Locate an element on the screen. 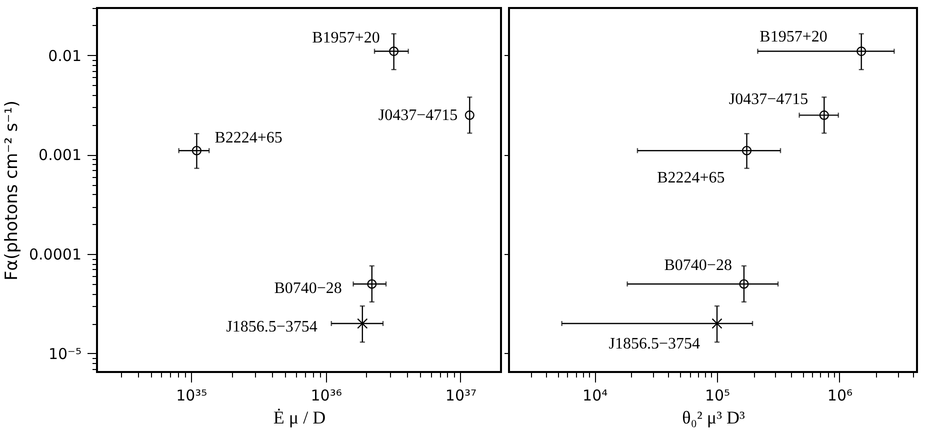 The image size is (943, 431). x-tick-label: 10⁵ is located at coordinates (717, 395).